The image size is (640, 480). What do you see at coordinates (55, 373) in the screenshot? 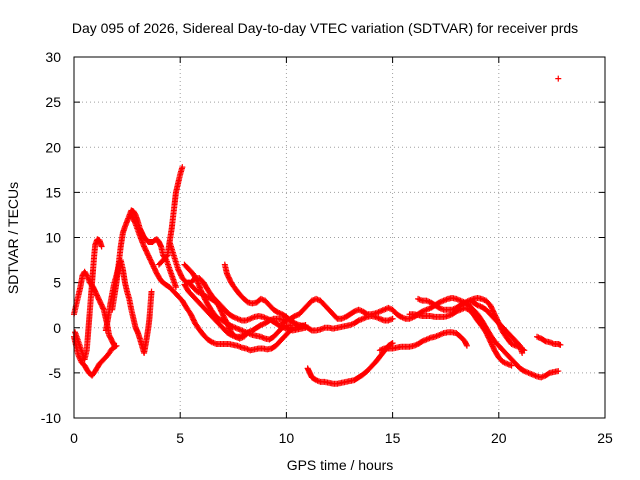
I see `y-tick-label: -5` at bounding box center [55, 373].